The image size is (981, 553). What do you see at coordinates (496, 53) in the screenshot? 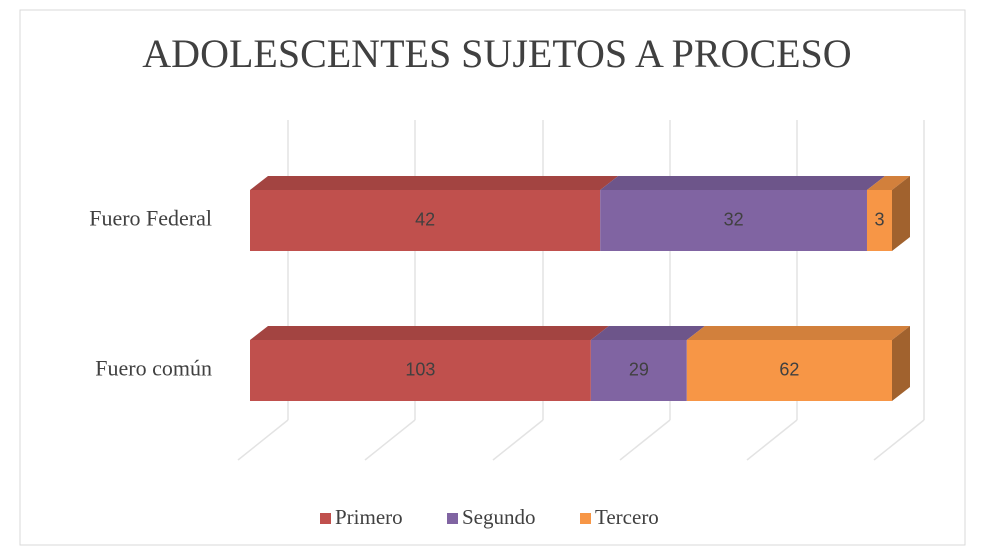
I see `chart-title: ADOLESCENTES SUJETOS A PROCESO` at bounding box center [496, 53].